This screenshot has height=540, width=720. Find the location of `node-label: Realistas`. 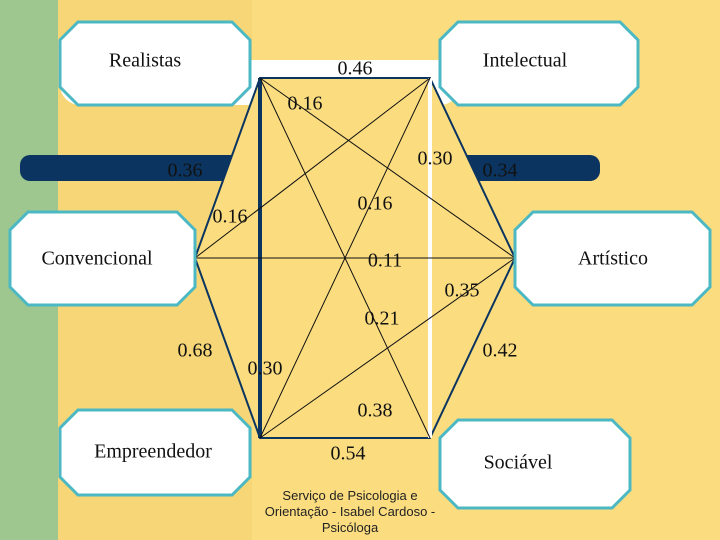

node-label: Realistas is located at coordinates (145, 61).